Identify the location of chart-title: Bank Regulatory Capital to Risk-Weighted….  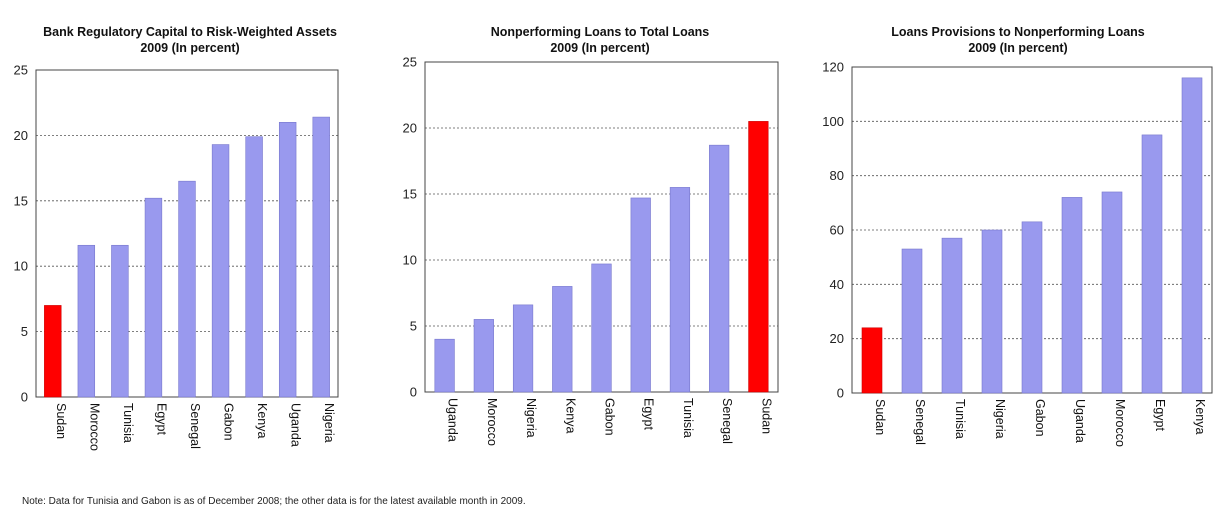
(190, 32).